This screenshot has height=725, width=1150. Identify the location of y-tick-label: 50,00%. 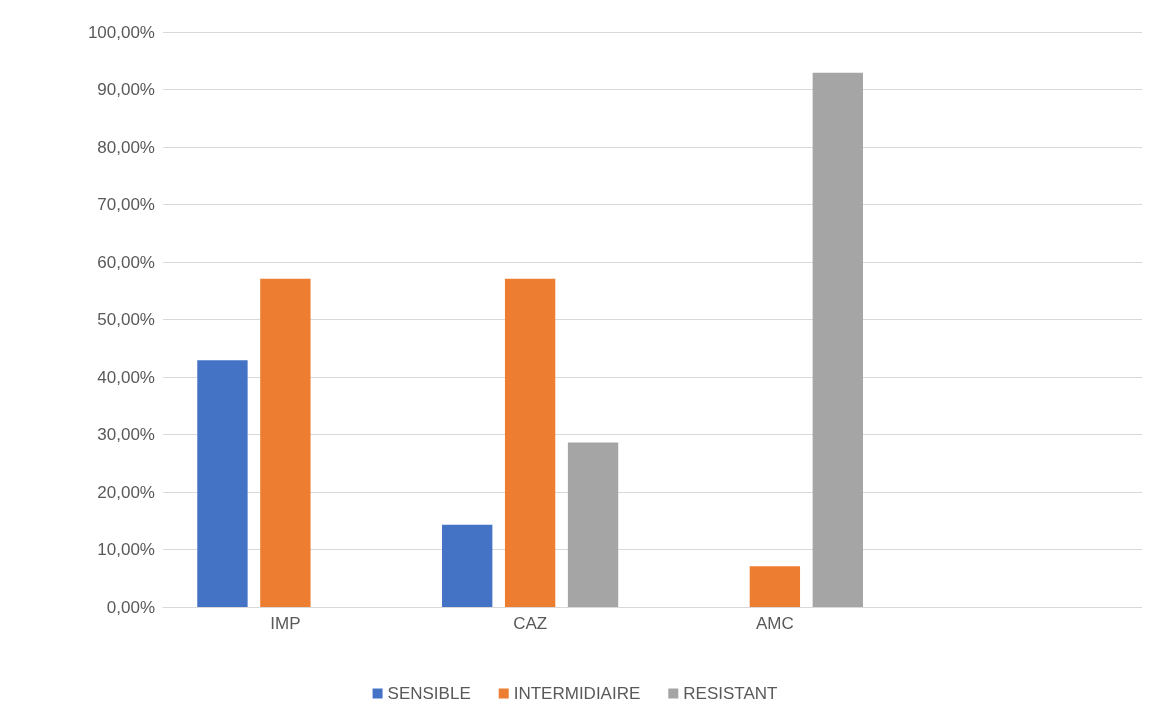
(126, 319).